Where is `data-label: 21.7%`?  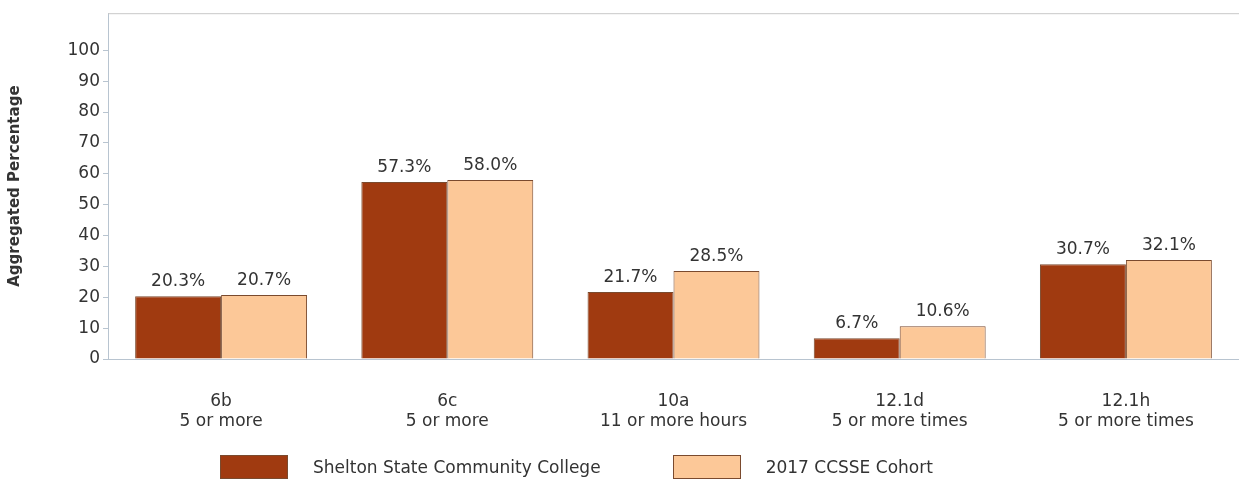 data-label: 21.7% is located at coordinates (630, 276).